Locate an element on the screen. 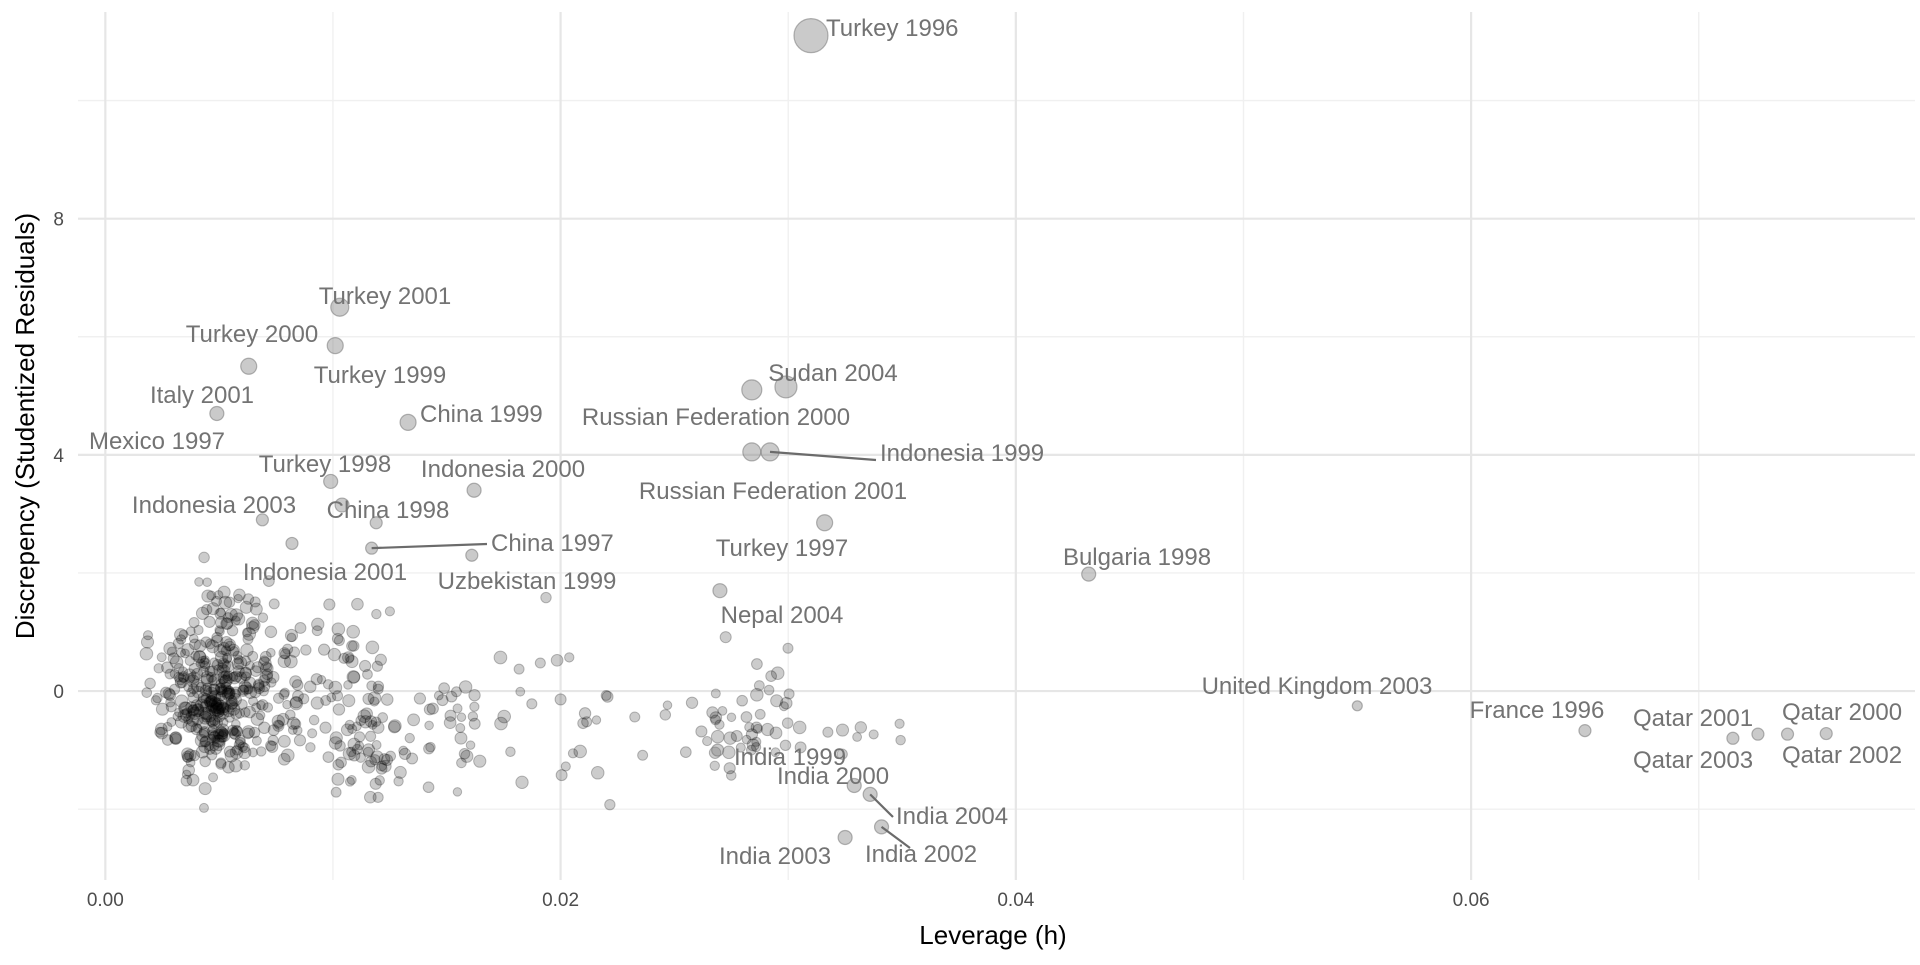 The height and width of the screenshot is (965, 1920). point-label: China 1997 is located at coordinates (552, 543).